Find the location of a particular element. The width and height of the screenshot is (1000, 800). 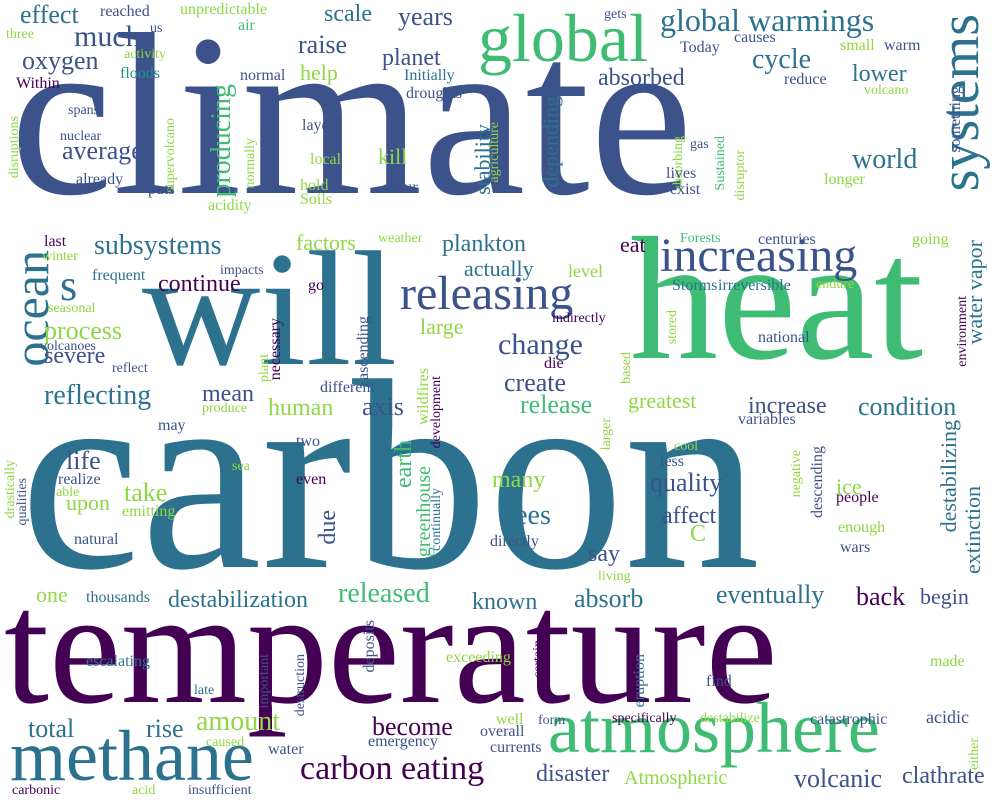

cloud-word: natural is located at coordinates (96, 539).